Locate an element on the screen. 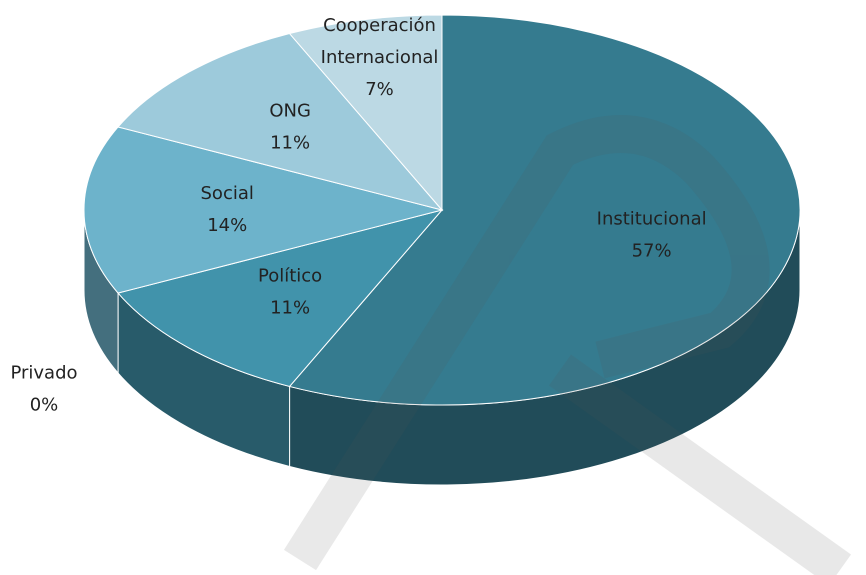 The width and height of the screenshot is (866, 575). category-label-line: Privado is located at coordinates (43, 372).